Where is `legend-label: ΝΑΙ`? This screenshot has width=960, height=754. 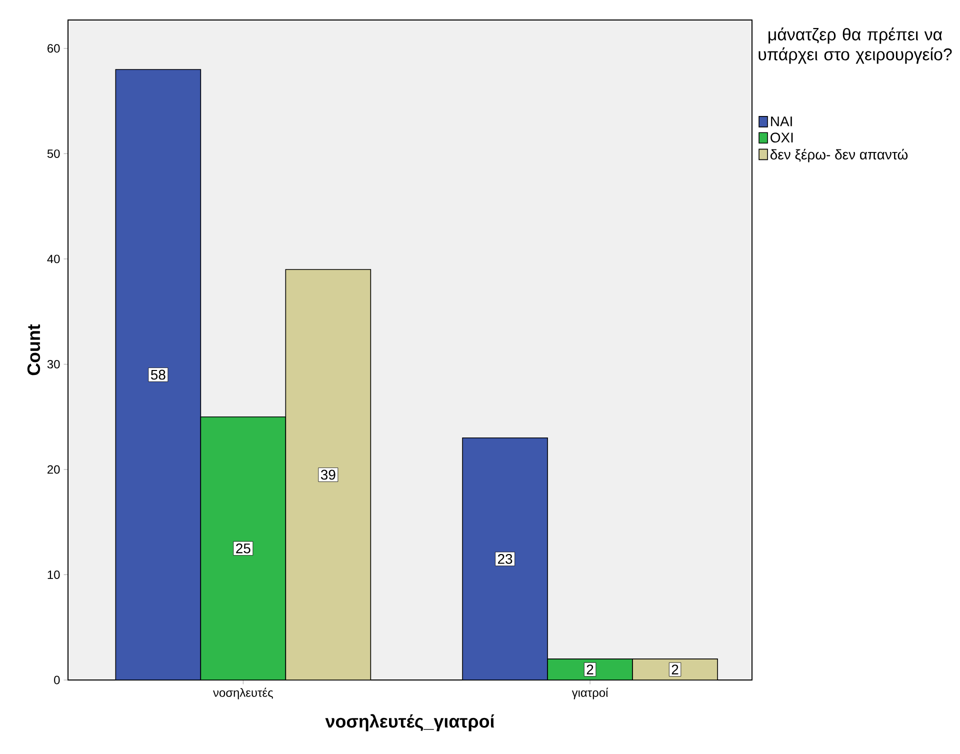
legend-label: ΝΑΙ is located at coordinates (781, 121).